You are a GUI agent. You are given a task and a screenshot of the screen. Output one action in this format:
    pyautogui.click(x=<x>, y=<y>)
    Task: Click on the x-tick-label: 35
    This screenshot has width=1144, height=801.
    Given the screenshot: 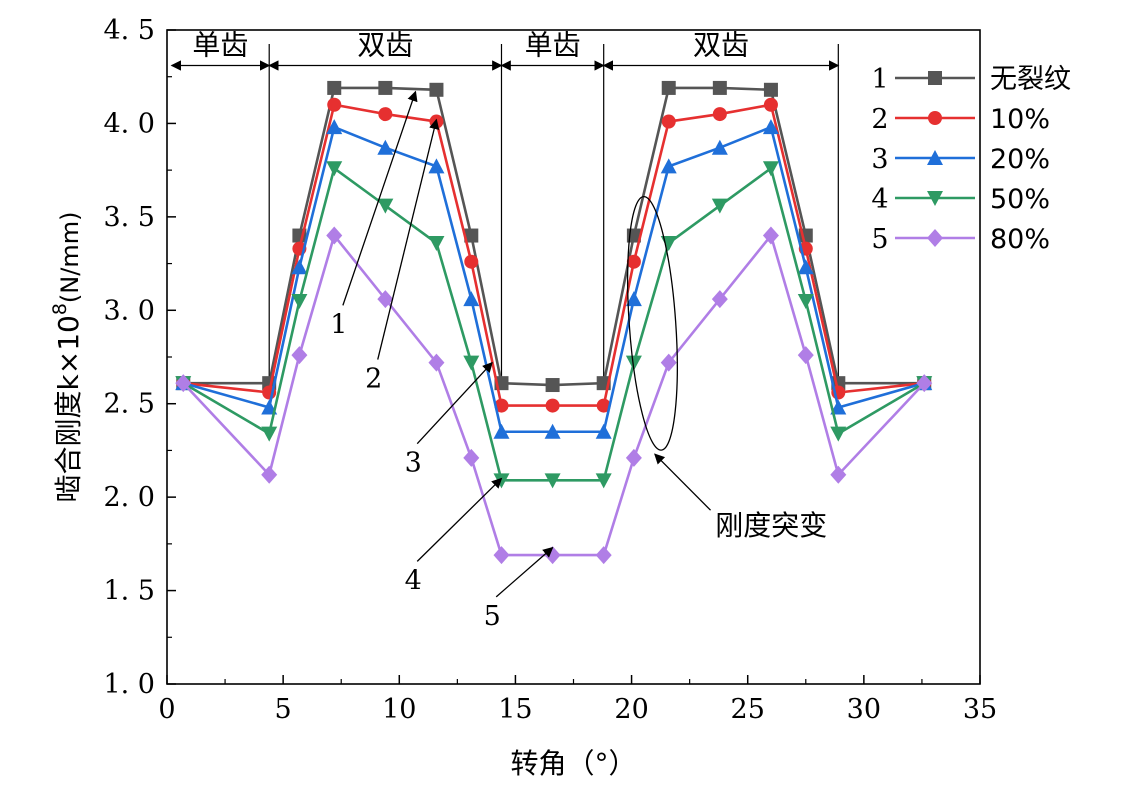 What is the action you would take?
    pyautogui.click(x=980, y=709)
    